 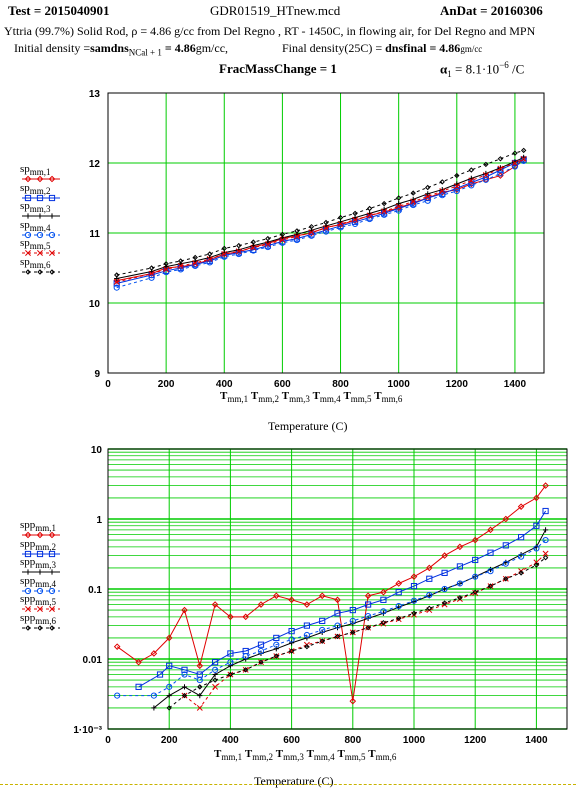 What do you see at coordinates (212, 48) in the screenshot?
I see `initial-density-unit: gm/cc,` at bounding box center [212, 48].